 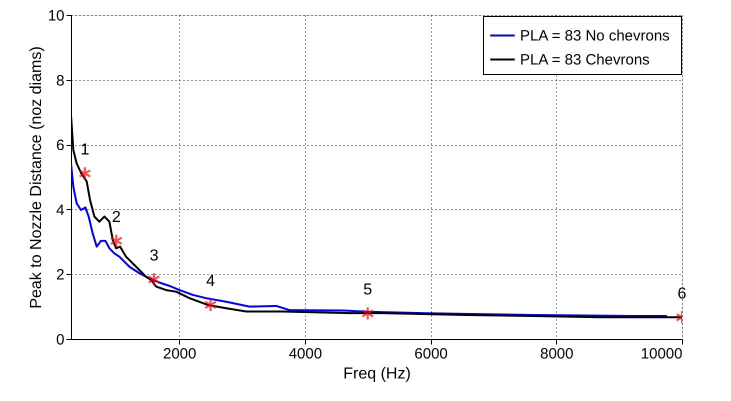 What do you see at coordinates (36, 177) in the screenshot?
I see `y-axis-title: Peak to Nozzle Distance (noz diams)` at bounding box center [36, 177].